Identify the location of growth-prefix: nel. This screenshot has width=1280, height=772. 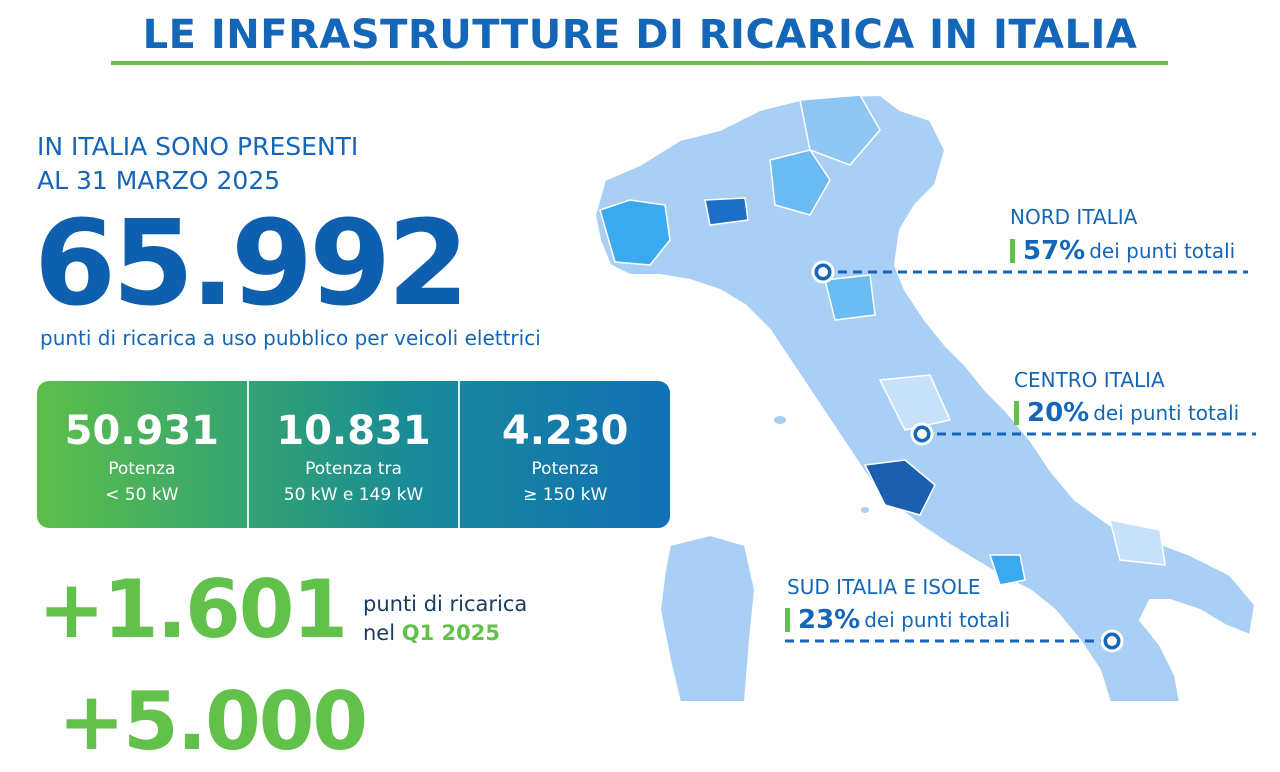
(379, 633).